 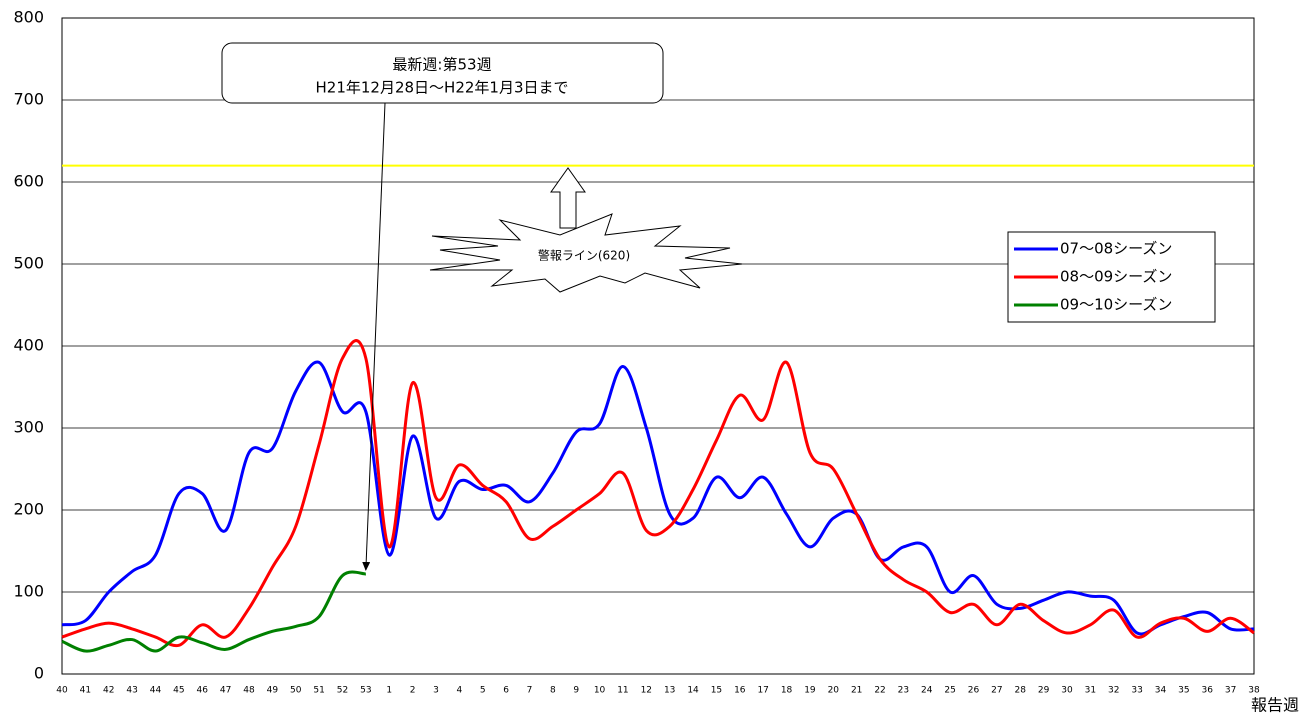 I want to click on x-tick-label: 46, so click(x=203, y=691).